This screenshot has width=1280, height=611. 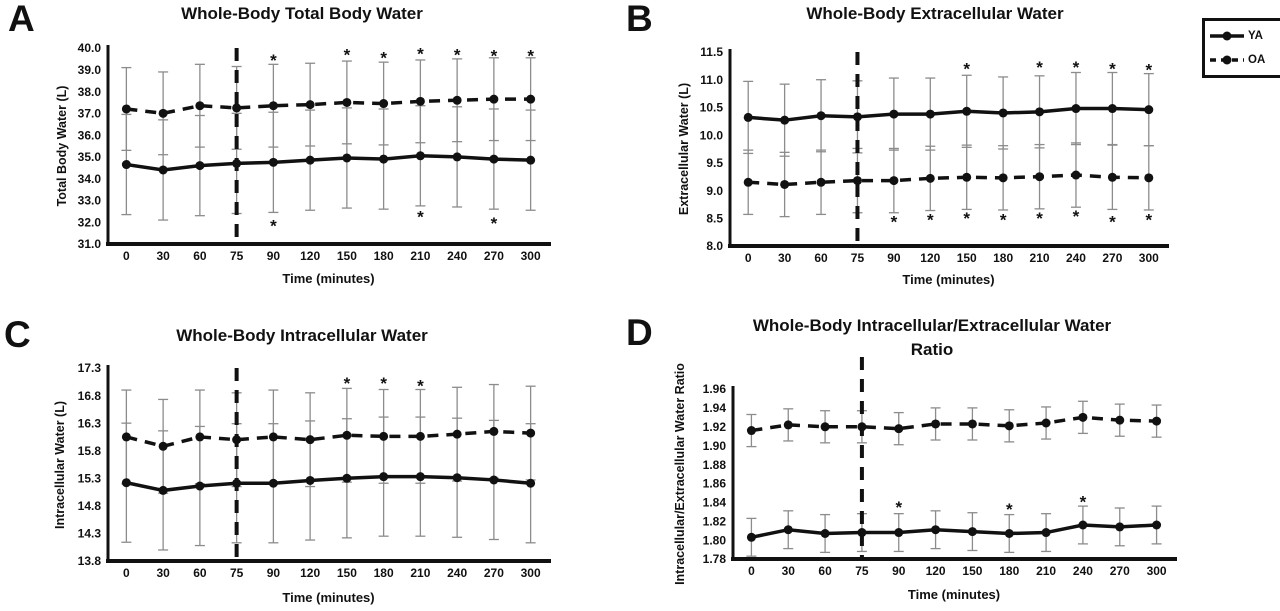 I want to click on legend: YA OA, so click(x=1241, y=48).